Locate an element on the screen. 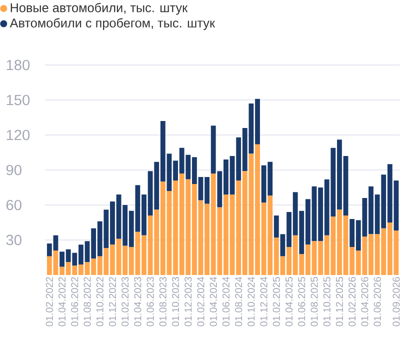 This screenshot has width=407, height=360. y-tick-label: 180 is located at coordinates (18, 65).